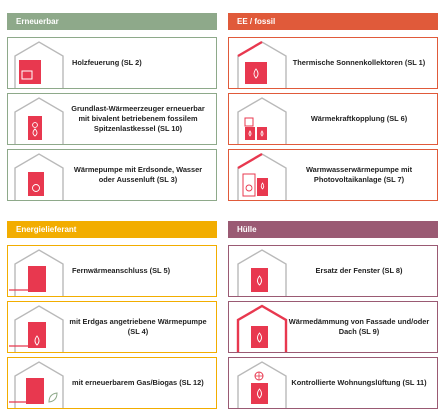  What do you see at coordinates (262, 328) in the screenshot?
I see `insulation-icon` at bounding box center [262, 328].